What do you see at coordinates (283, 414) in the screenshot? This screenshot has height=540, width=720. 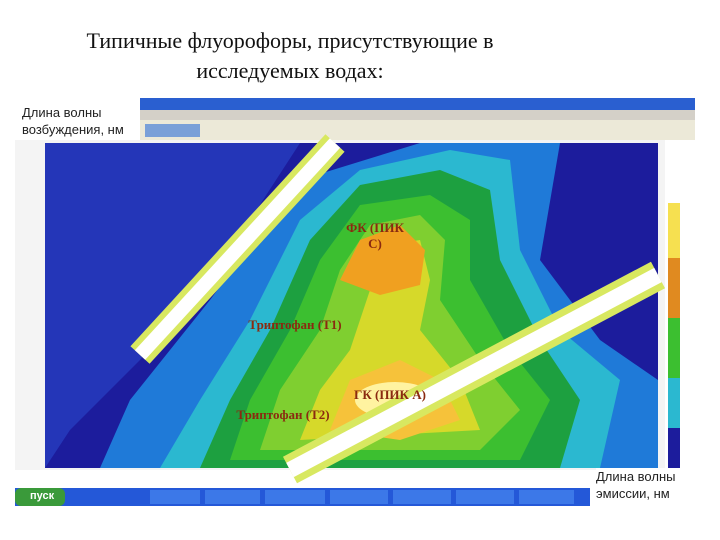 I see `annotation: Триптофан (Т2)` at bounding box center [283, 414].